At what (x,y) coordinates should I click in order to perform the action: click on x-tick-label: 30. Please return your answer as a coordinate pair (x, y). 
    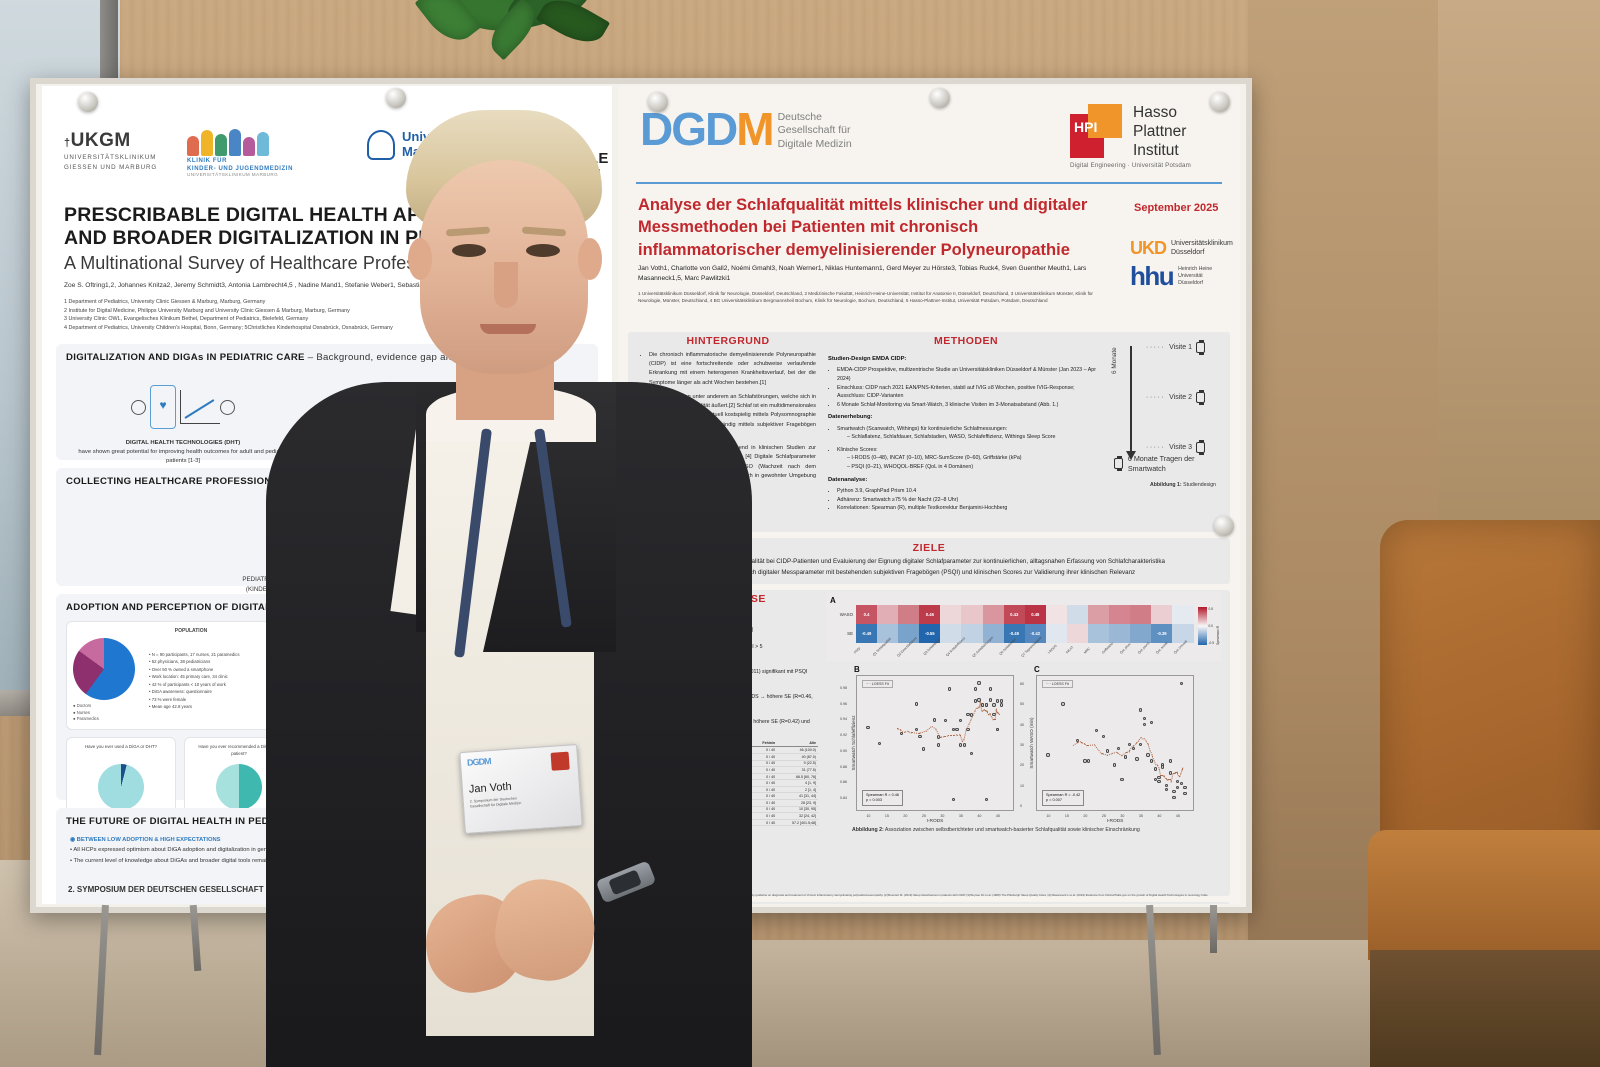
    Looking at the image, I should click on (1122, 816).